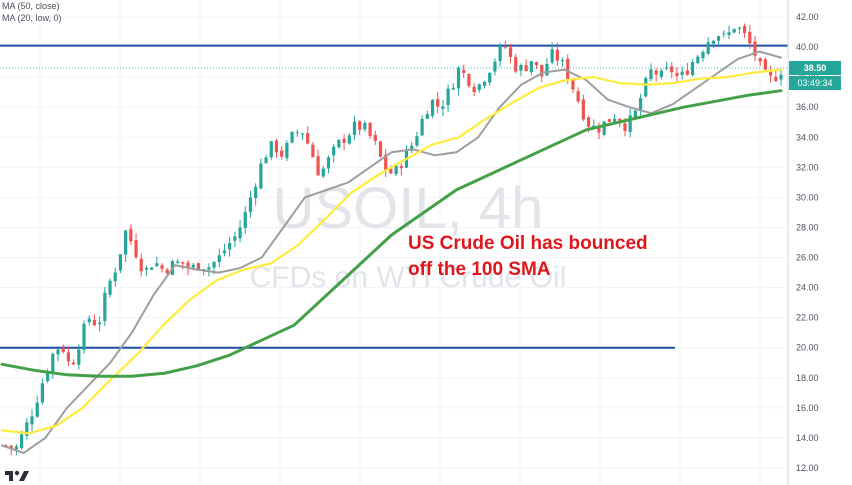 This screenshot has width=852, height=485. What do you see at coordinates (807, 197) in the screenshot?
I see `y-tick-label: 30.00` at bounding box center [807, 197].